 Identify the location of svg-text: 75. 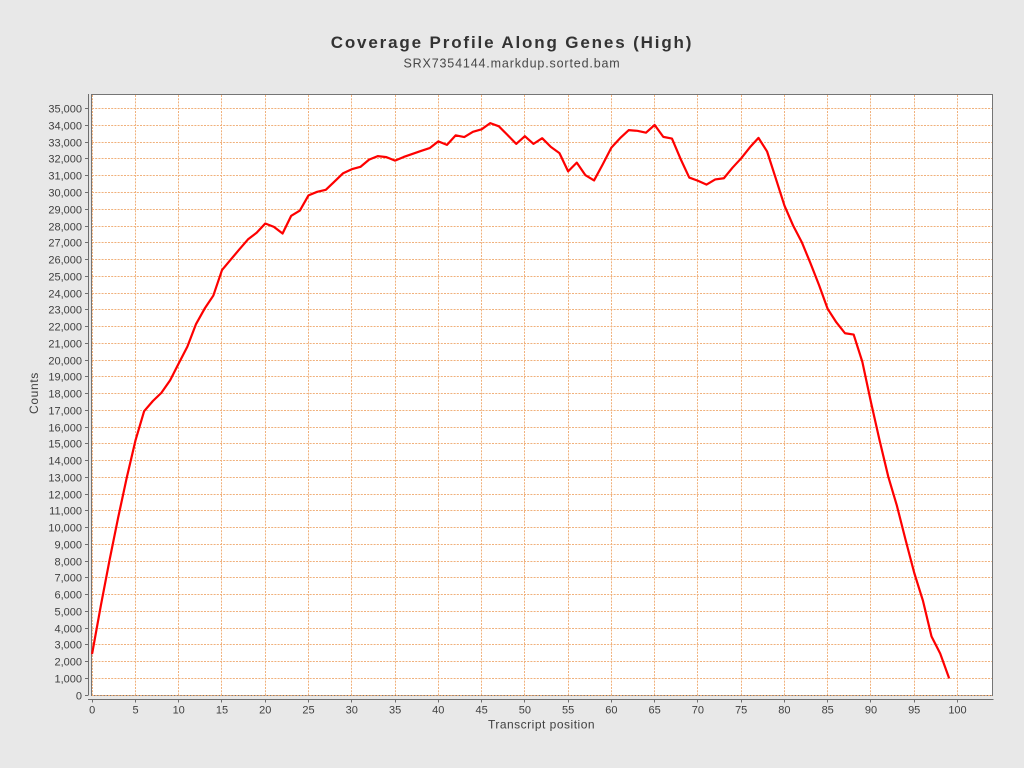
(741, 711).